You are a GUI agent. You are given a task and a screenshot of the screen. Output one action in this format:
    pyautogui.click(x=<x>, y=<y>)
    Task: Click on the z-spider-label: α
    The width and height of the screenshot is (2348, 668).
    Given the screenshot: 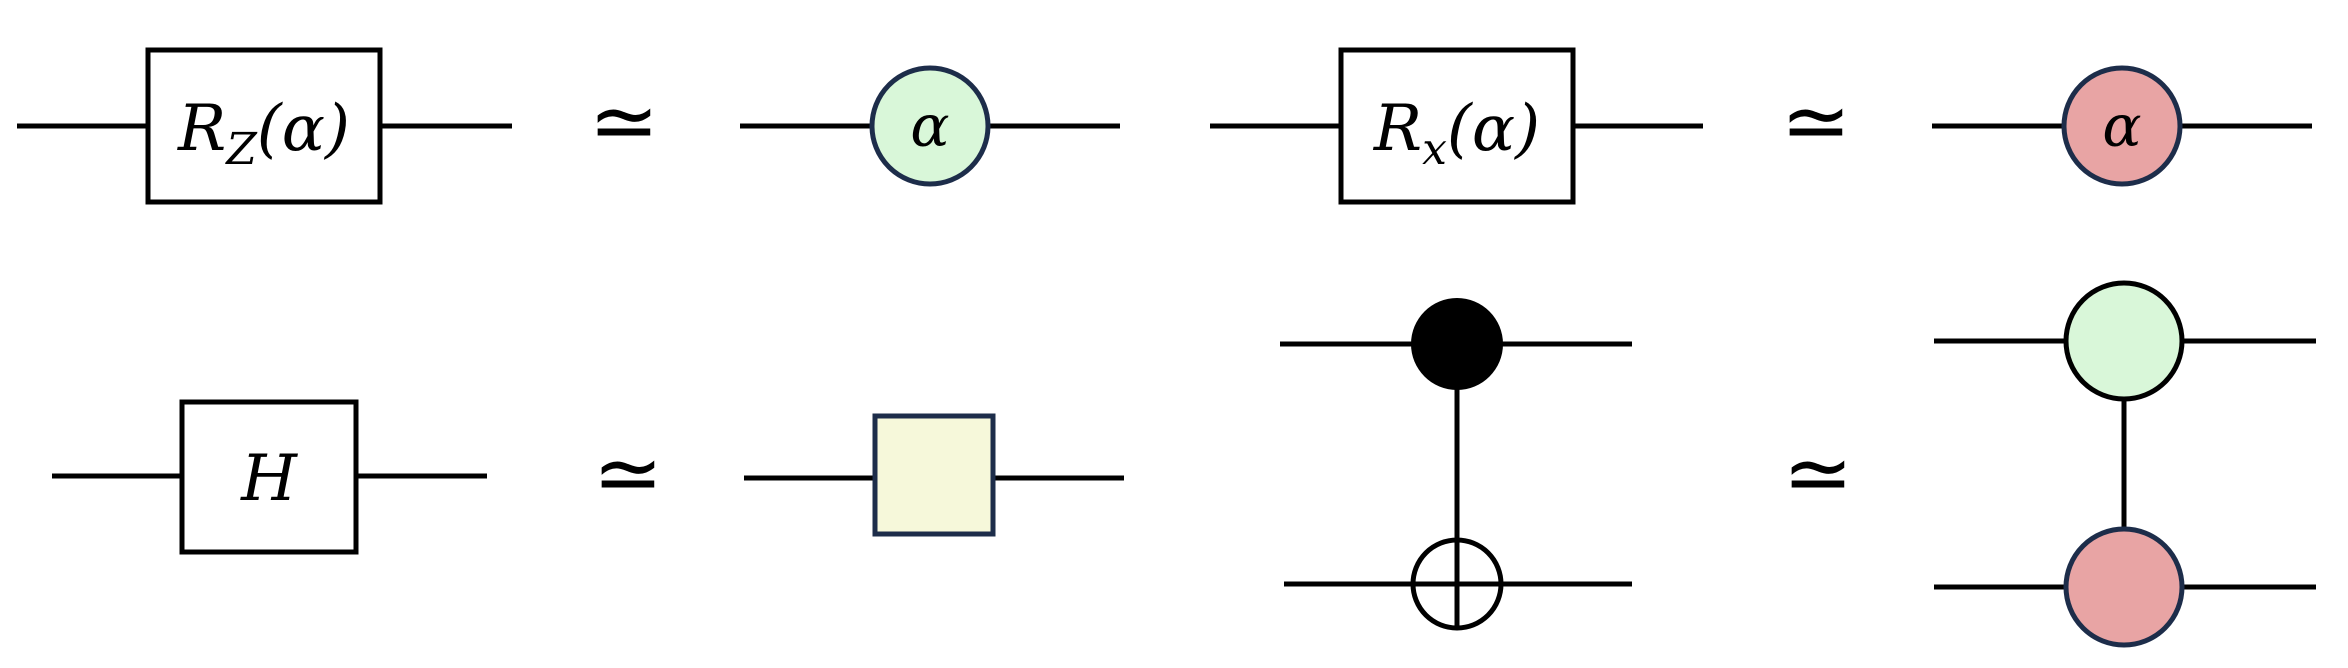 What is the action you would take?
    pyautogui.click(x=929, y=126)
    